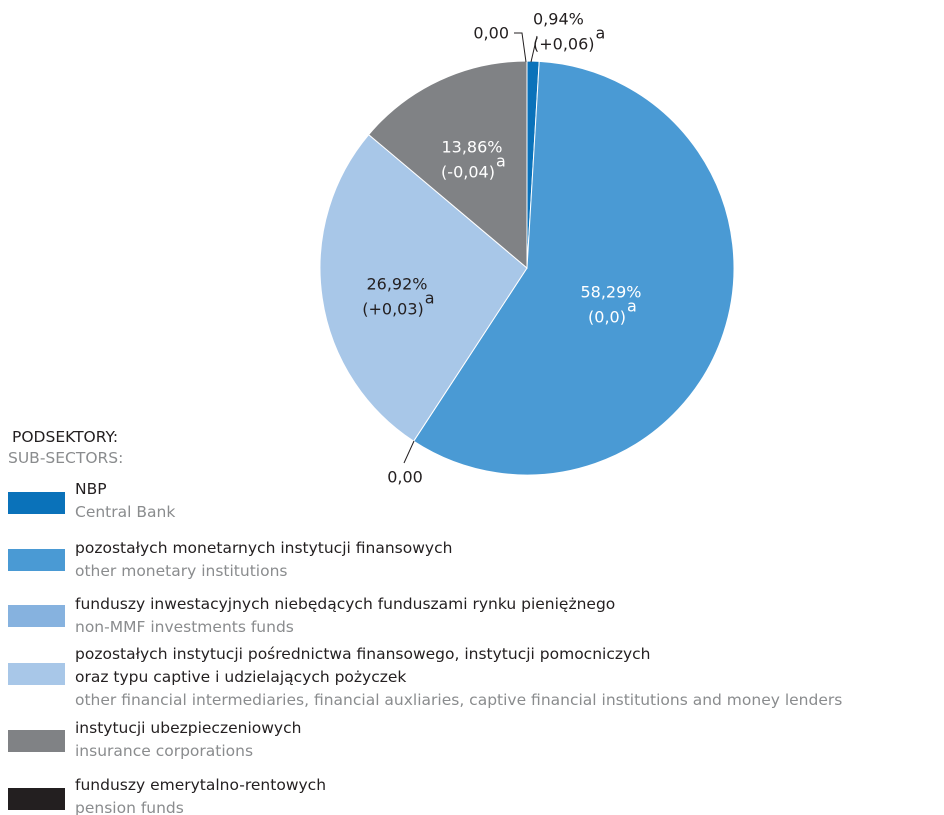 This screenshot has width=944, height=815. Describe the element at coordinates (393, 309) in the screenshot. I see `change-label: (+0,03)` at that location.